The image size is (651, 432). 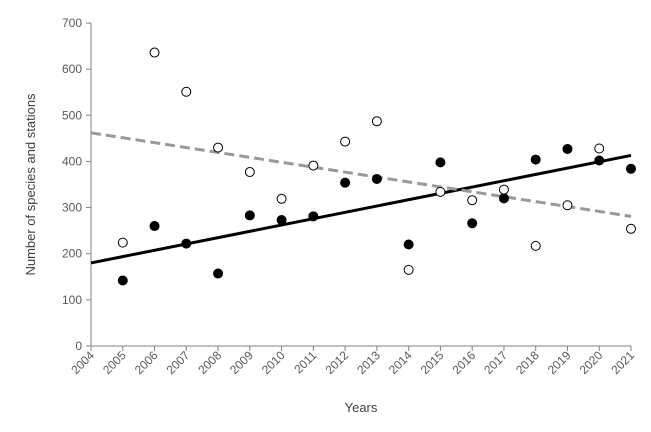 What do you see at coordinates (361, 407) in the screenshot?
I see `x-axis-title: Years` at bounding box center [361, 407].